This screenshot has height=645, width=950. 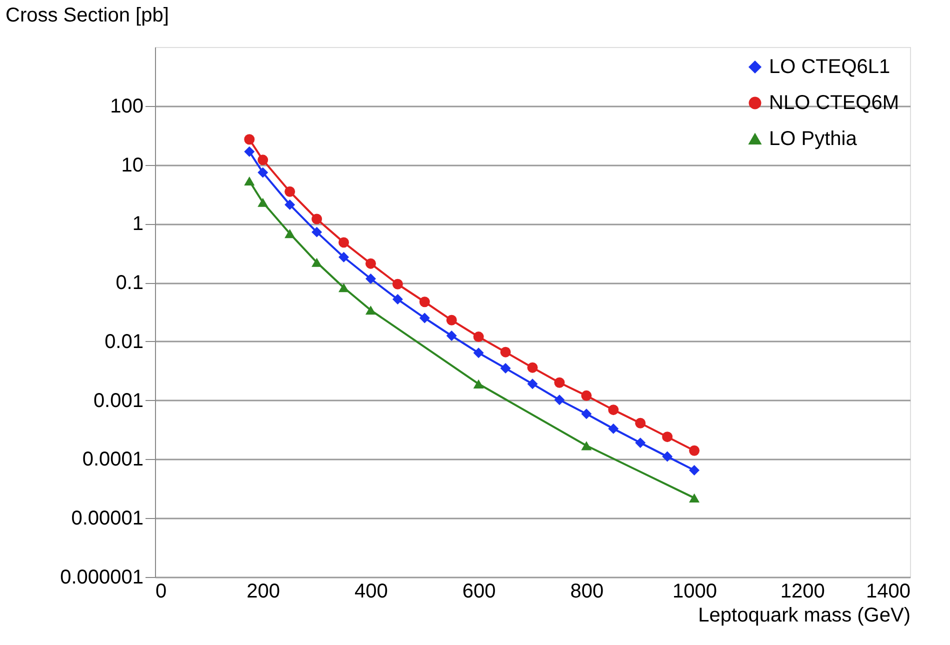 What do you see at coordinates (813, 139) in the screenshot?
I see `legend-label: LO Pythia` at bounding box center [813, 139].